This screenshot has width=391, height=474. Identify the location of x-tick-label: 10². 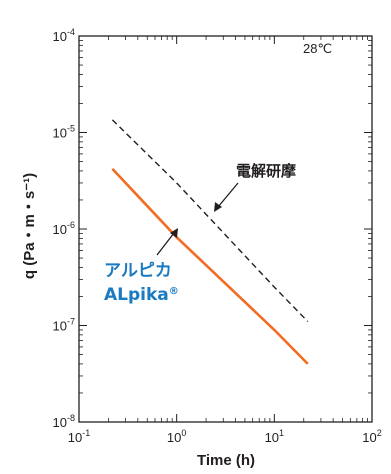
(371, 436).